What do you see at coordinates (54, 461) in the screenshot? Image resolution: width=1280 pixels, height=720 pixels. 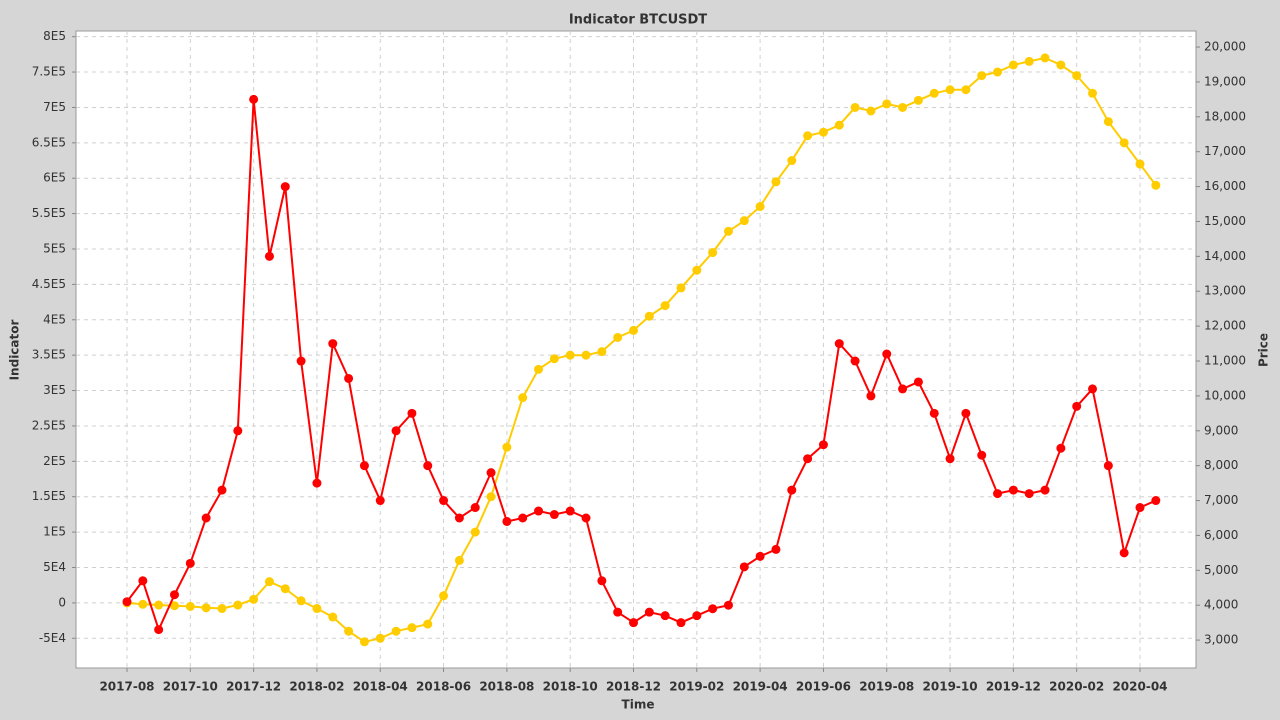 I see `y-tick-label: 2E5` at bounding box center [54, 461].